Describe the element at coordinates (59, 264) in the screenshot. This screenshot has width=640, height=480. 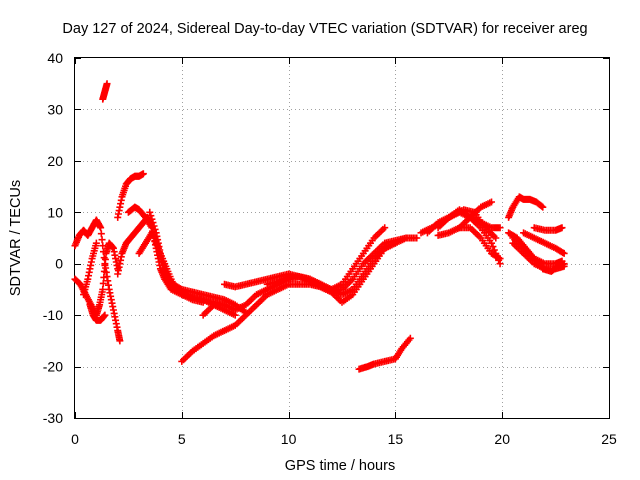
I see `y-tick-label: 0` at that location.